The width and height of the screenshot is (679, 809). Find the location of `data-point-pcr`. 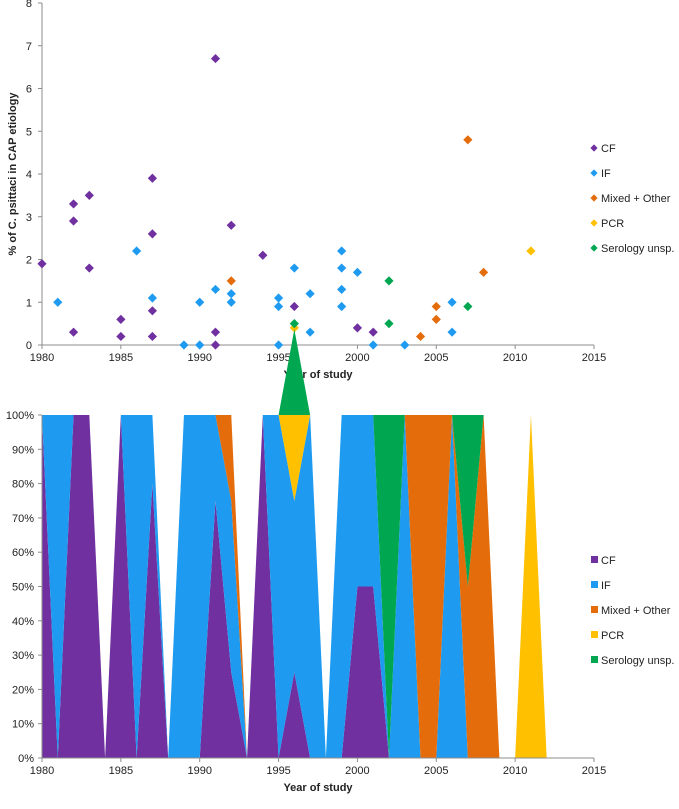

data-point-pcr is located at coordinates (531, 251).